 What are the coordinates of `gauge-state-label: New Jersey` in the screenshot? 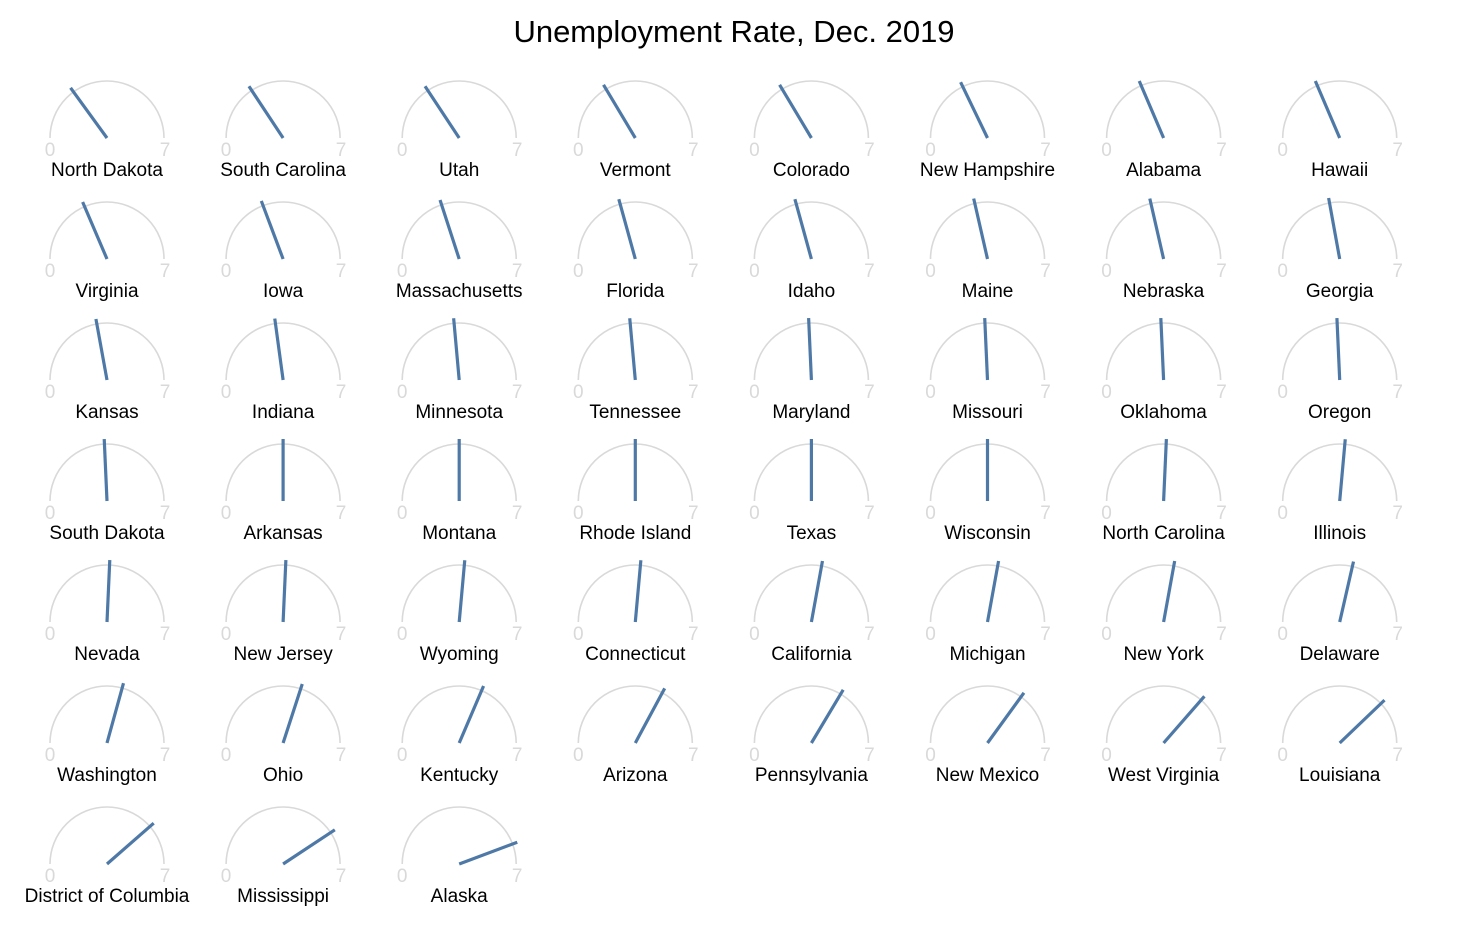 It's located at (283, 654).